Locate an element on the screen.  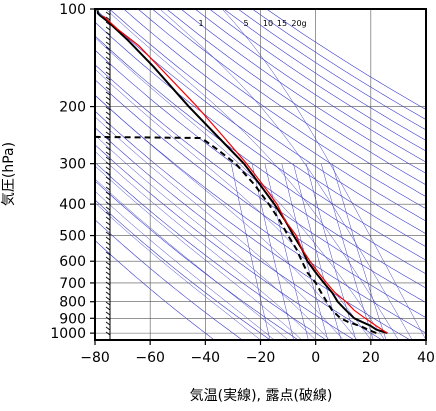
y-tick-label: 400 is located at coordinates (72, 205).